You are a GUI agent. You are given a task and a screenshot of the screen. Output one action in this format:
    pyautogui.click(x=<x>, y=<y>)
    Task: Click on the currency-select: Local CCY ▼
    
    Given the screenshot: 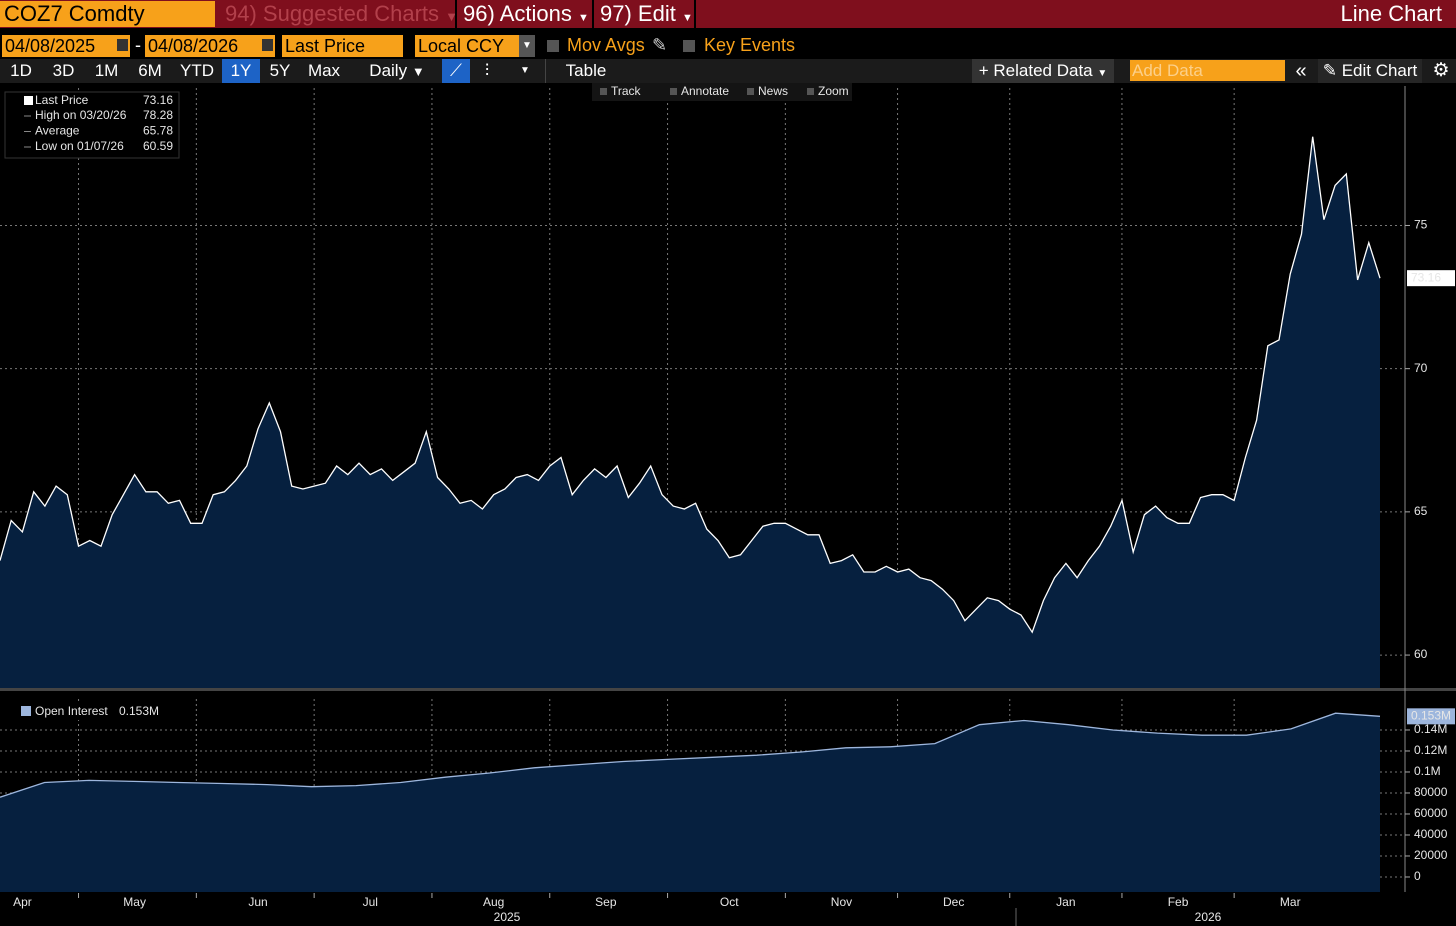 What is the action you would take?
    pyautogui.click(x=475, y=46)
    